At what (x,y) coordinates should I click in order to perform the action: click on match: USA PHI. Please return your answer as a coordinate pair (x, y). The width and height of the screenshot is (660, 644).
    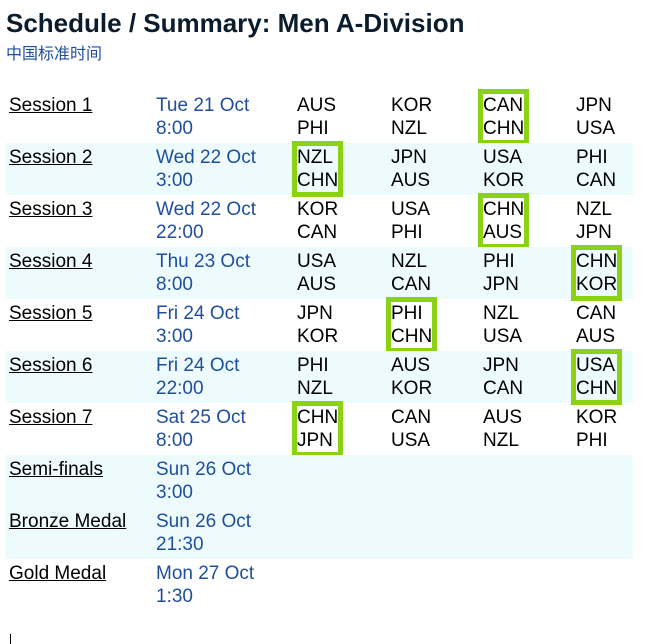
    Looking at the image, I should click on (410, 221).